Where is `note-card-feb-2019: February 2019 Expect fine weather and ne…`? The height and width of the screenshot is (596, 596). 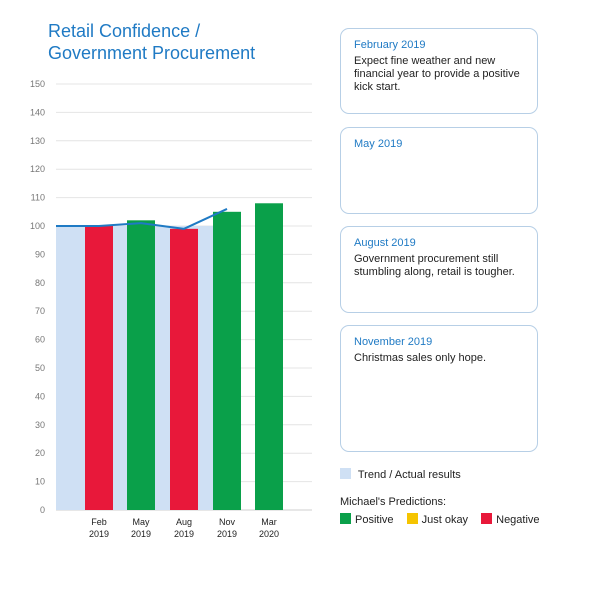 note-card-feb-2019: February 2019 Expect fine weather and ne… is located at coordinates (439, 71).